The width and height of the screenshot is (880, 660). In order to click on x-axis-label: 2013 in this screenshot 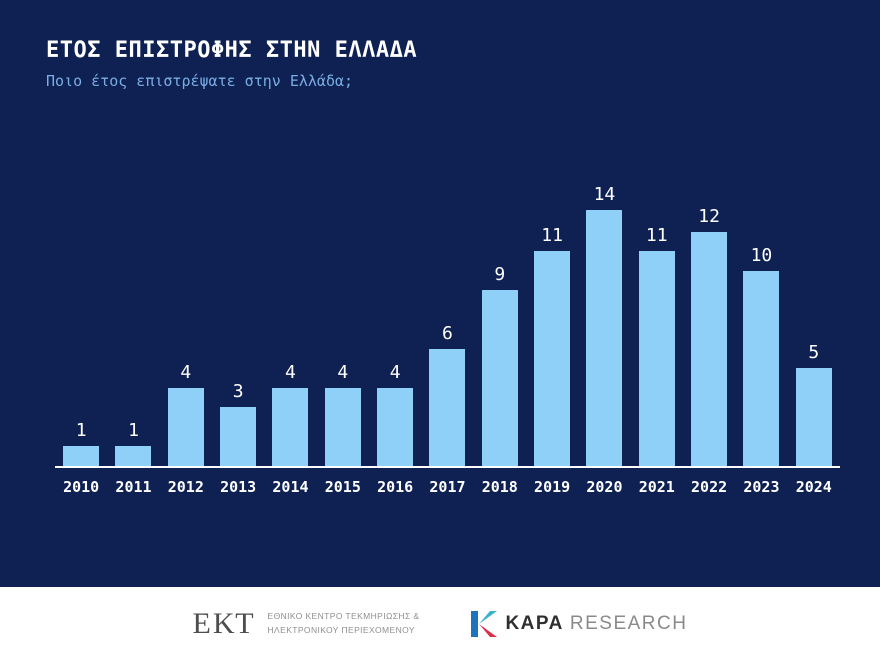, I will do `click(238, 487)`.